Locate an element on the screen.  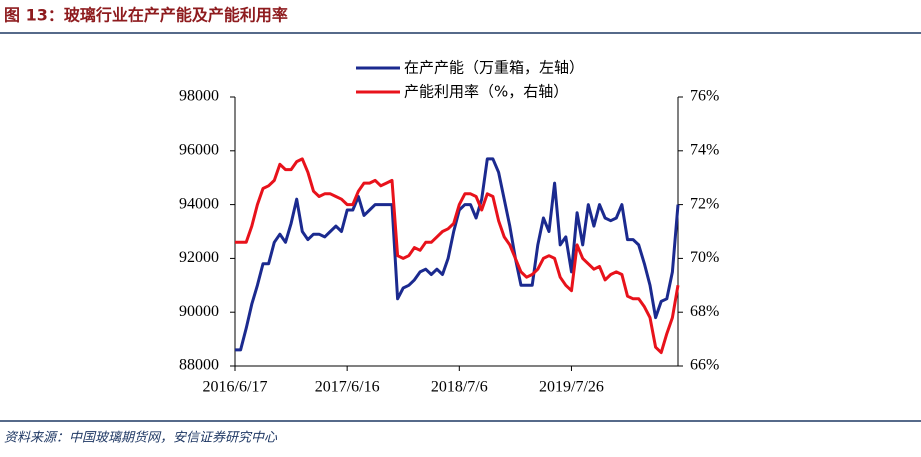
y2-tick-label: 74% is located at coordinates (704, 149).